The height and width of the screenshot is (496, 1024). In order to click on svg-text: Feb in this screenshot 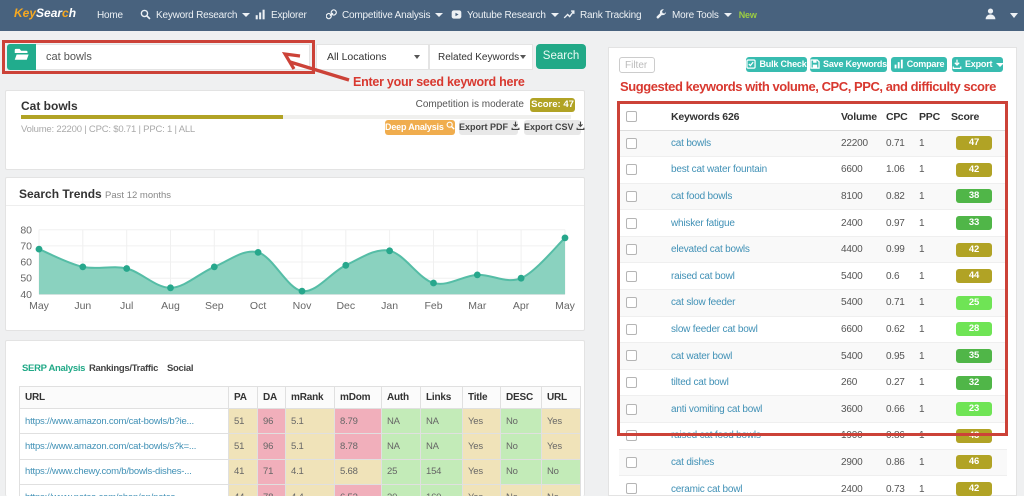, I will do `click(433, 306)`.